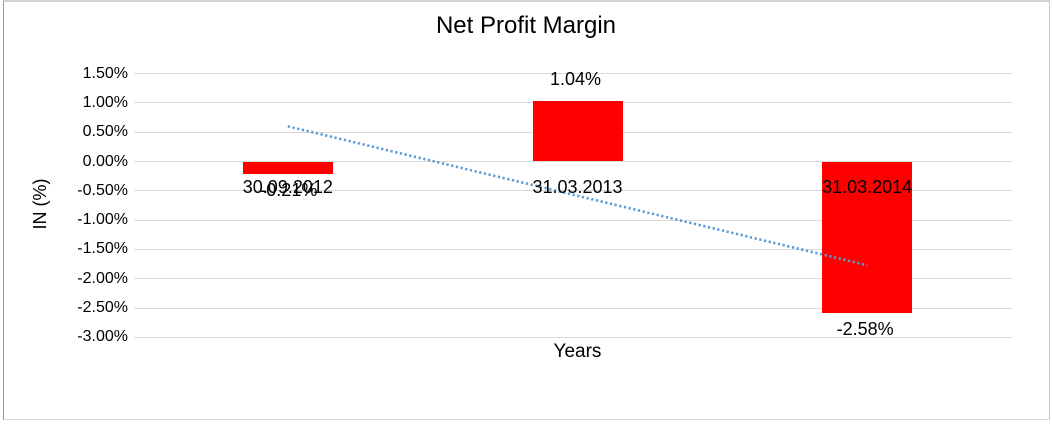  Describe the element at coordinates (287, 167) in the screenshot. I see `bar-30.09.2012` at that location.